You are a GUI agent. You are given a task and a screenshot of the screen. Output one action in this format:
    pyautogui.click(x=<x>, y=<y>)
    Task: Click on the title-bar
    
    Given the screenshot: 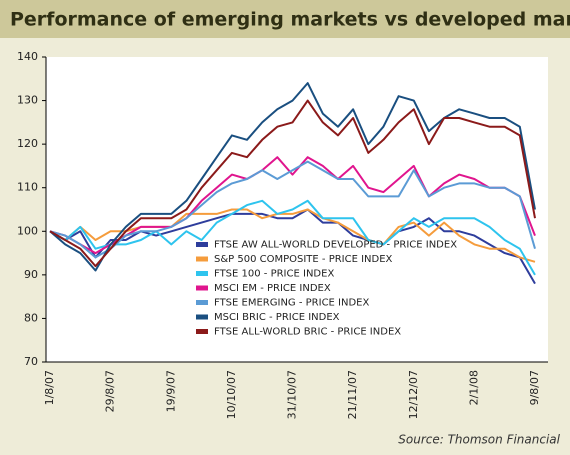 What is the action you would take?
    pyautogui.click(x=285, y=19)
    